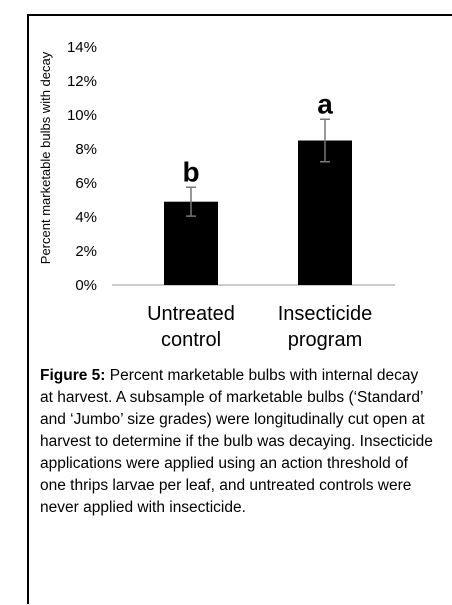 The width and height of the screenshot is (452, 605). Describe the element at coordinates (73, 375) in the screenshot. I see `caption-label: Figure 5:` at that location.